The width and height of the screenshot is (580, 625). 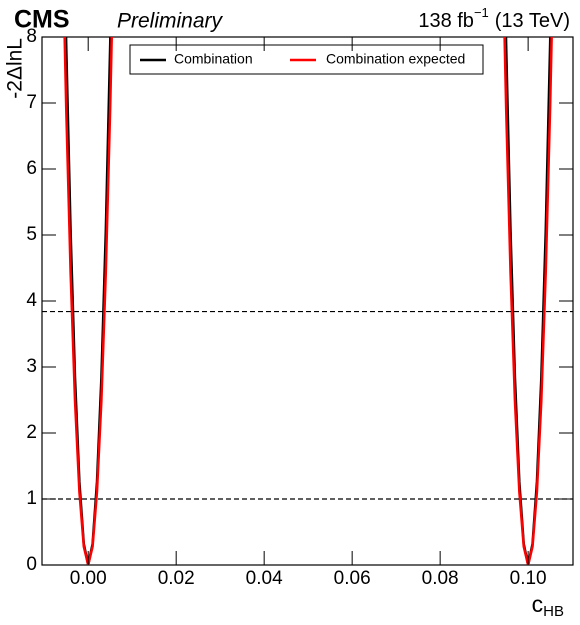 What do you see at coordinates (440, 578) in the screenshot?
I see `x-tick-label: 0.08` at bounding box center [440, 578].